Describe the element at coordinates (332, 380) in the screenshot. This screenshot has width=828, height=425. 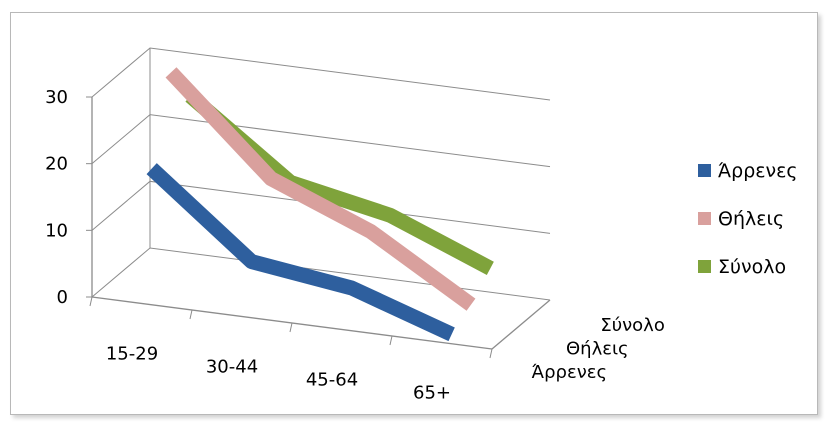
I see `x-tick-label-2: 45-64` at that location.